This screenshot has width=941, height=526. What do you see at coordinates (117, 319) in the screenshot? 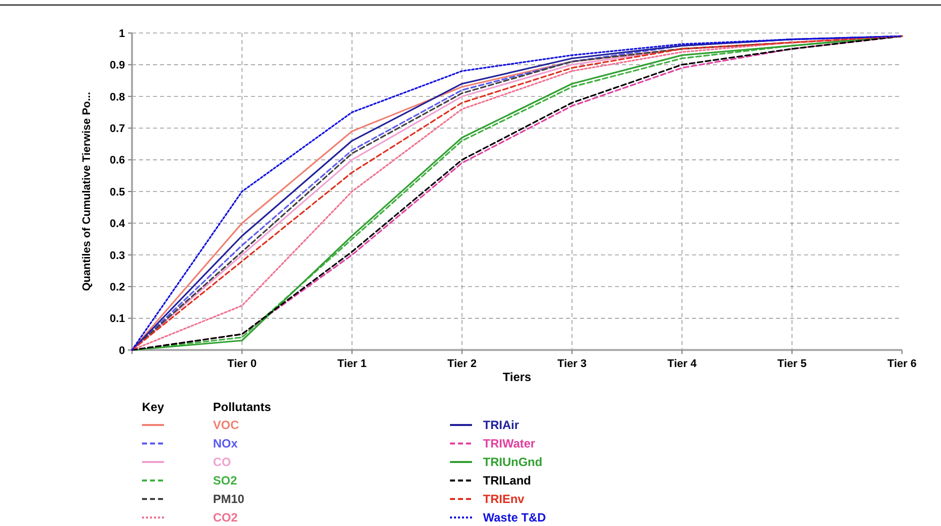
I see `y-tick-label: 0.1` at bounding box center [117, 319].